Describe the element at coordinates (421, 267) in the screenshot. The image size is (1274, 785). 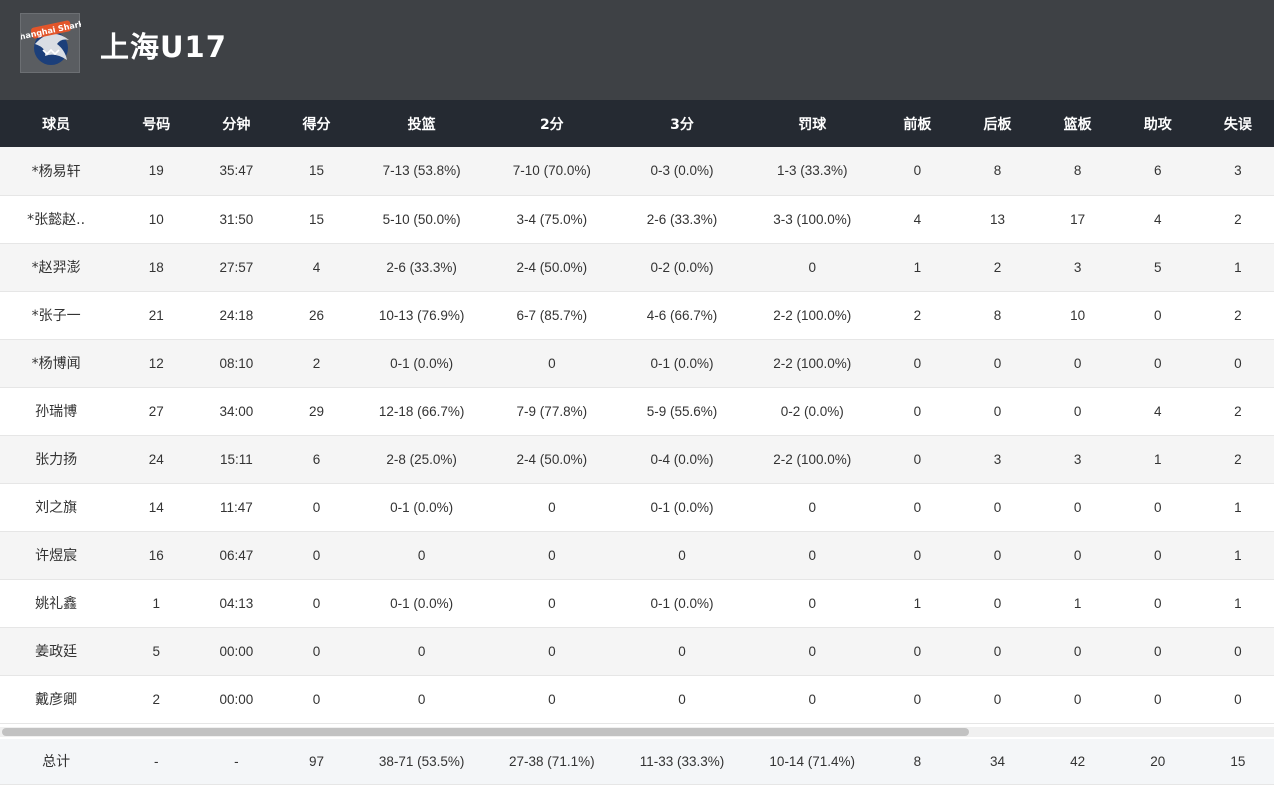
I see `cell-fg: 2-6 (33.3%)` at that location.